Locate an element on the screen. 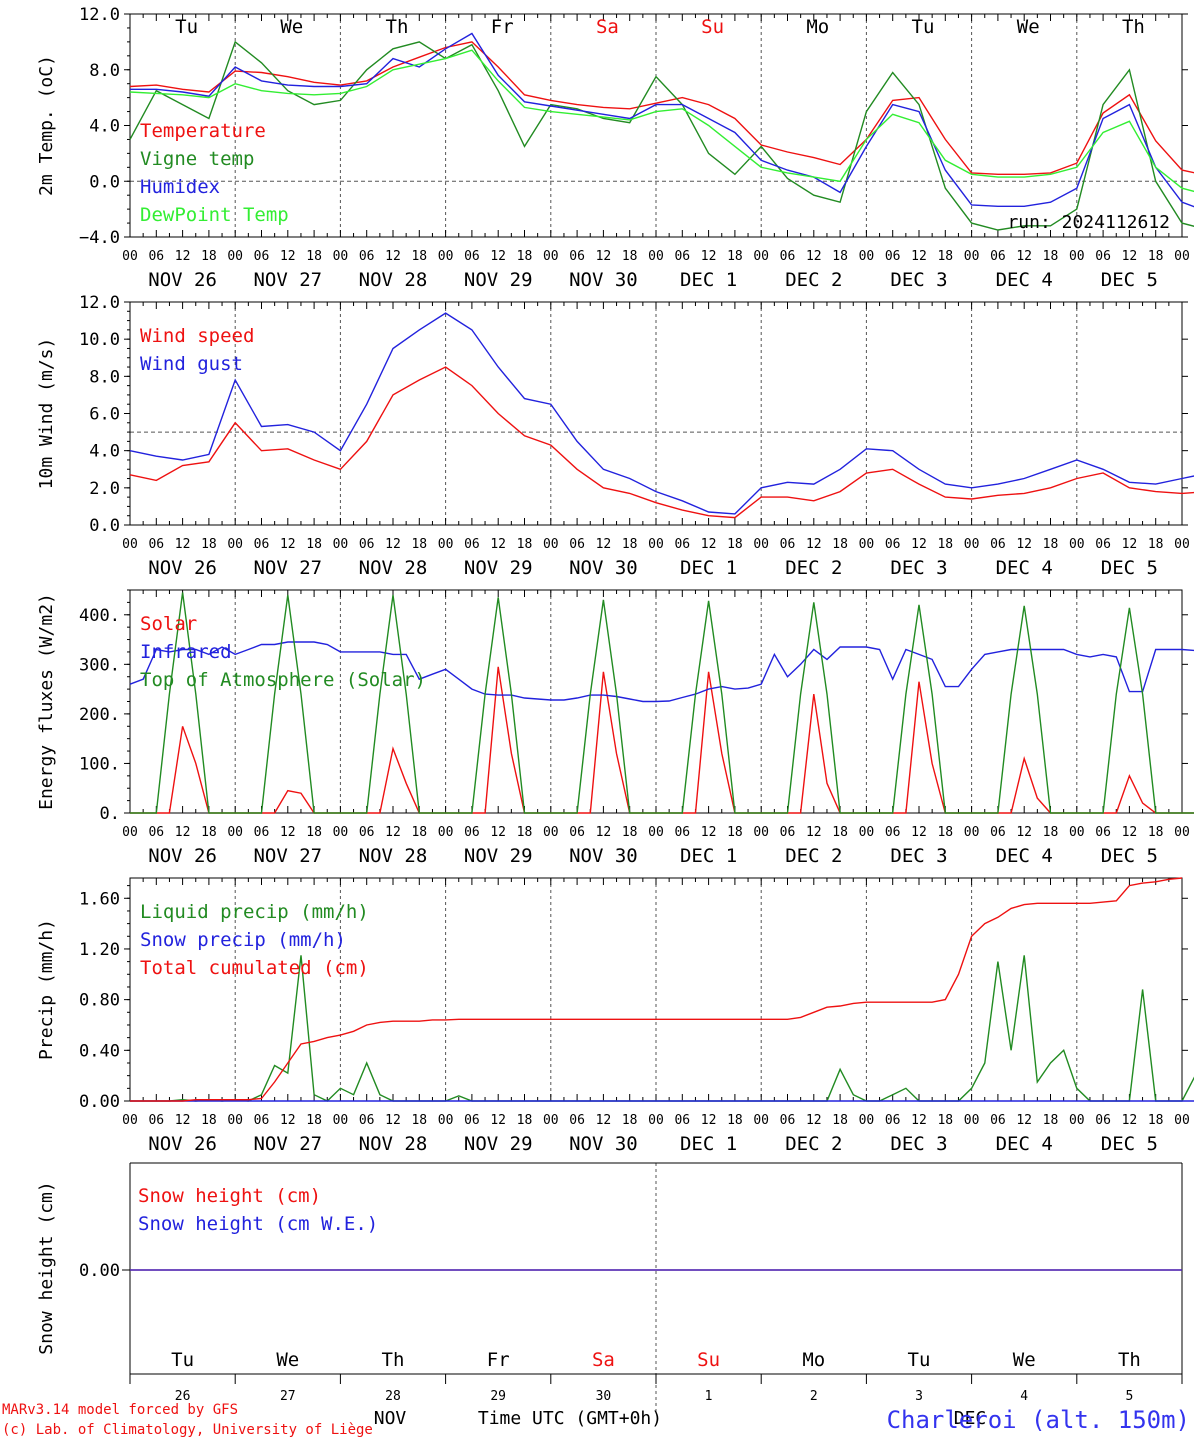  date-label: DEC 4 is located at coordinates (1024, 568).